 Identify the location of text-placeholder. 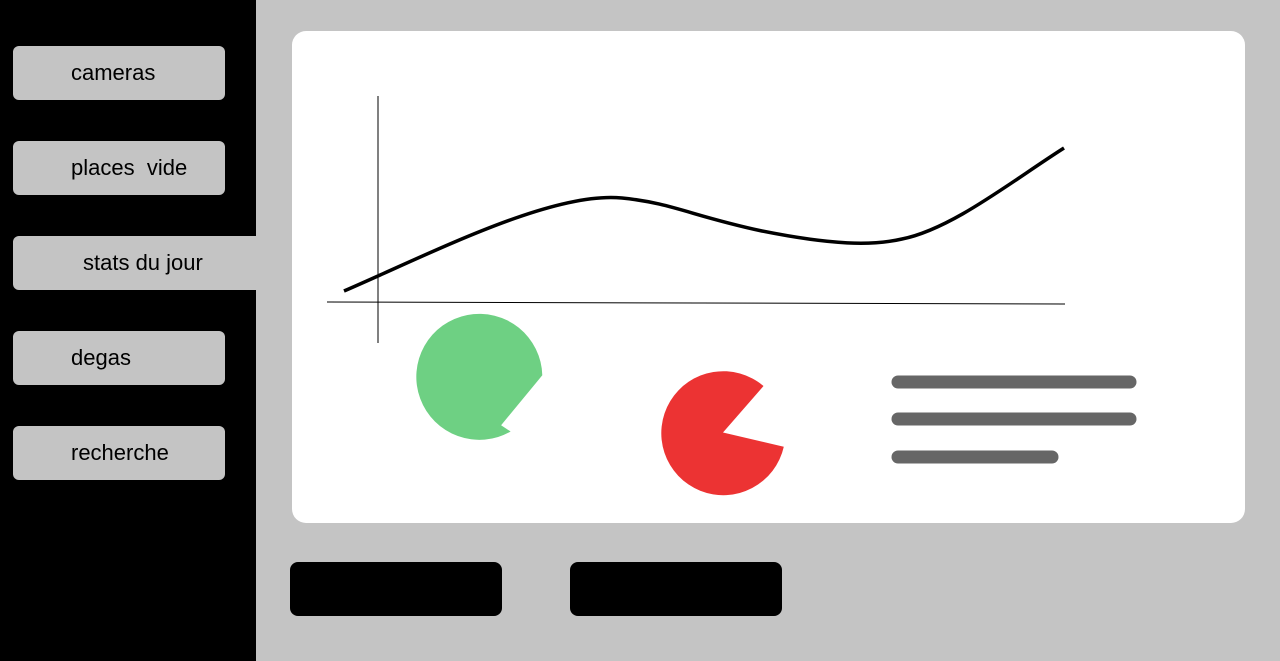
(1014, 419).